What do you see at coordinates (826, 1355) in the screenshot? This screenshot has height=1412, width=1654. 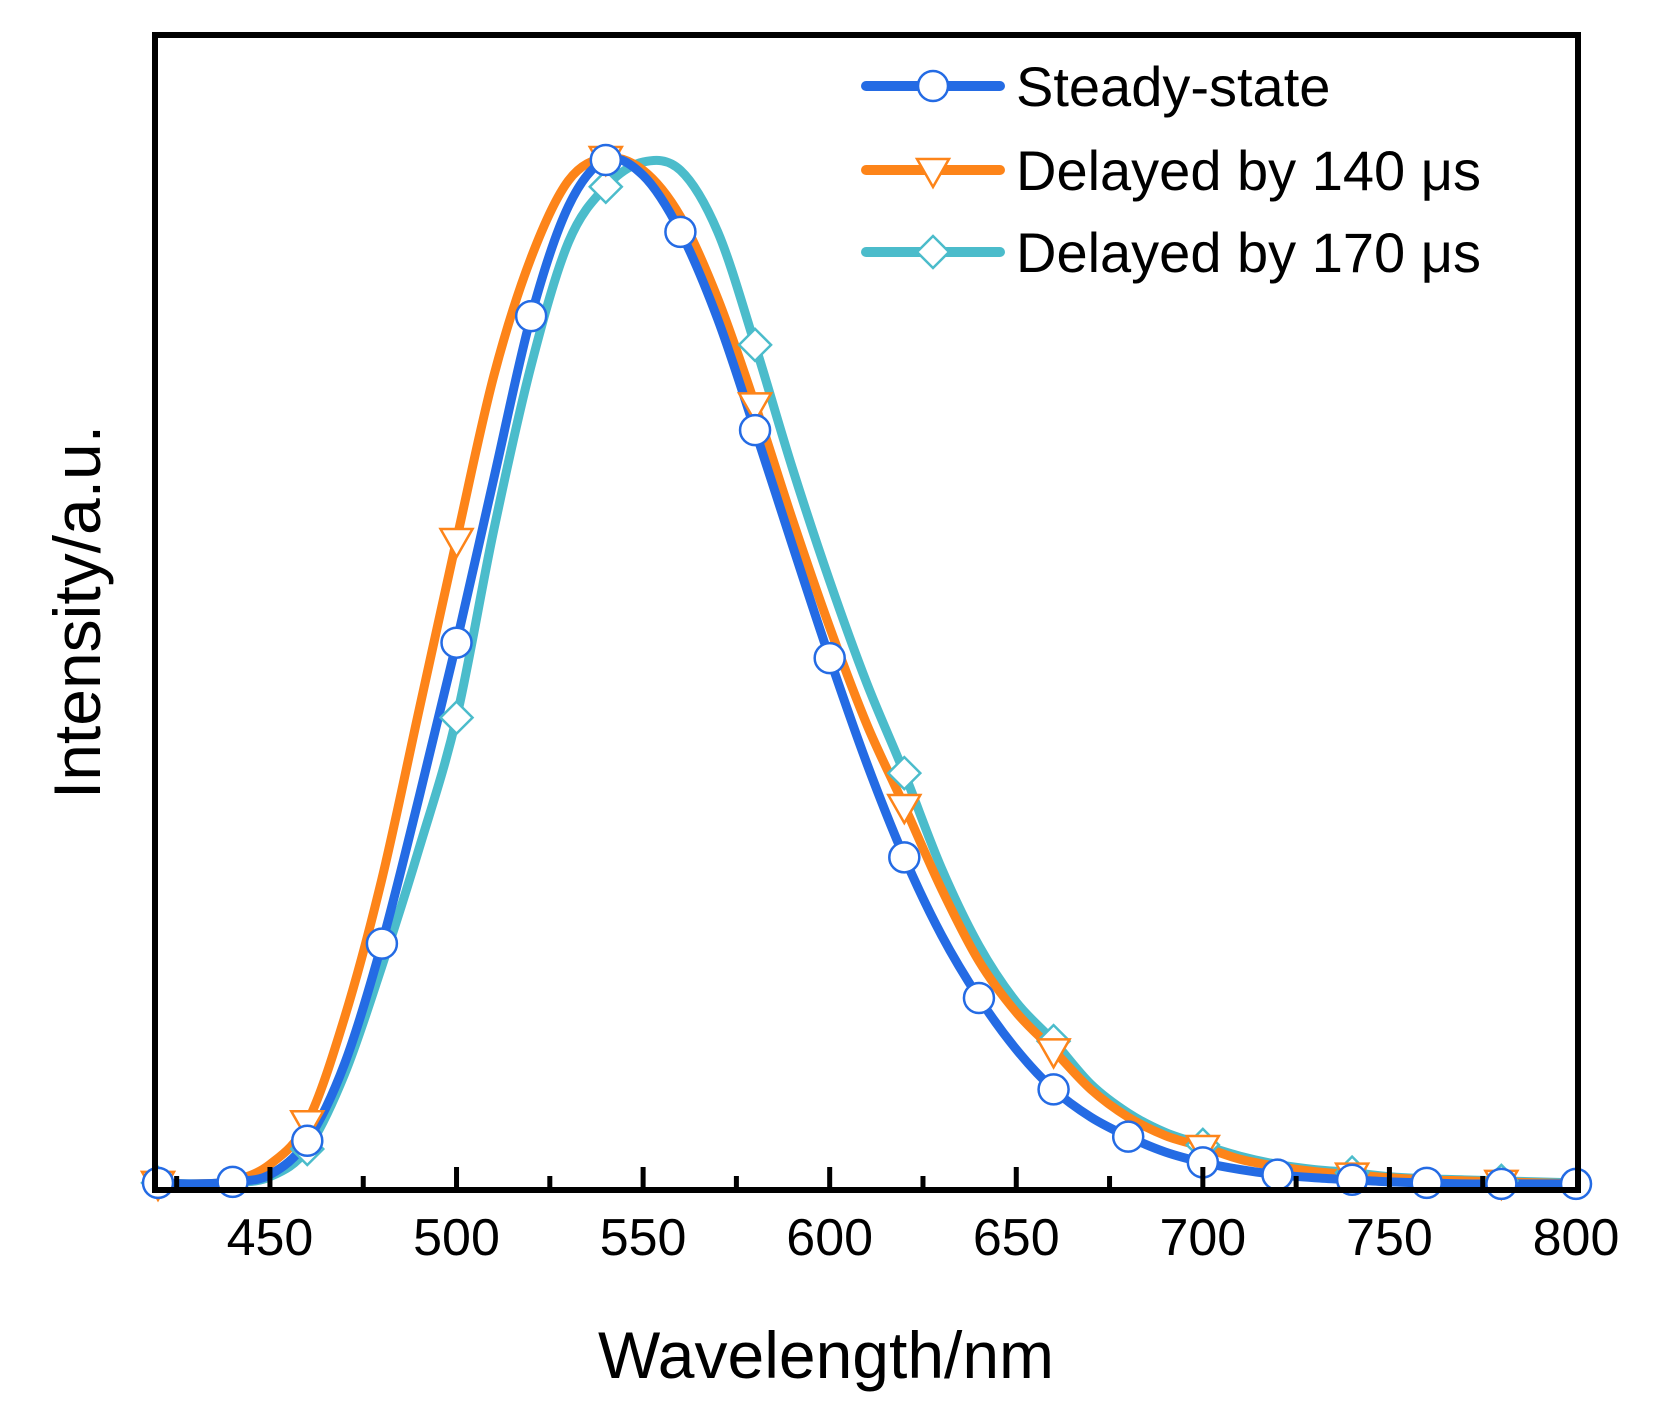 I see `x-axis-title: Wavelength/nm` at bounding box center [826, 1355].